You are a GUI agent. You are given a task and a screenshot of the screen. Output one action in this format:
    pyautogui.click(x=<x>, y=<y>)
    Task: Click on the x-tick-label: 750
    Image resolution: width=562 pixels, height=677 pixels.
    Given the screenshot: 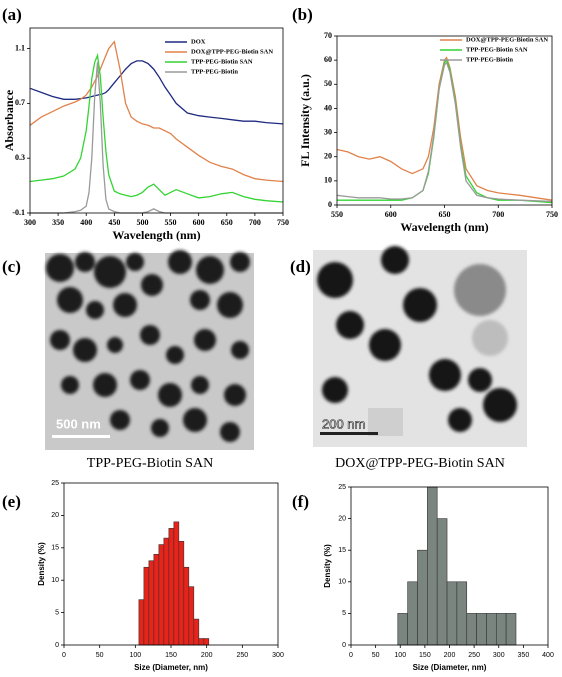 What is the action you would take?
    pyautogui.click(x=283, y=222)
    